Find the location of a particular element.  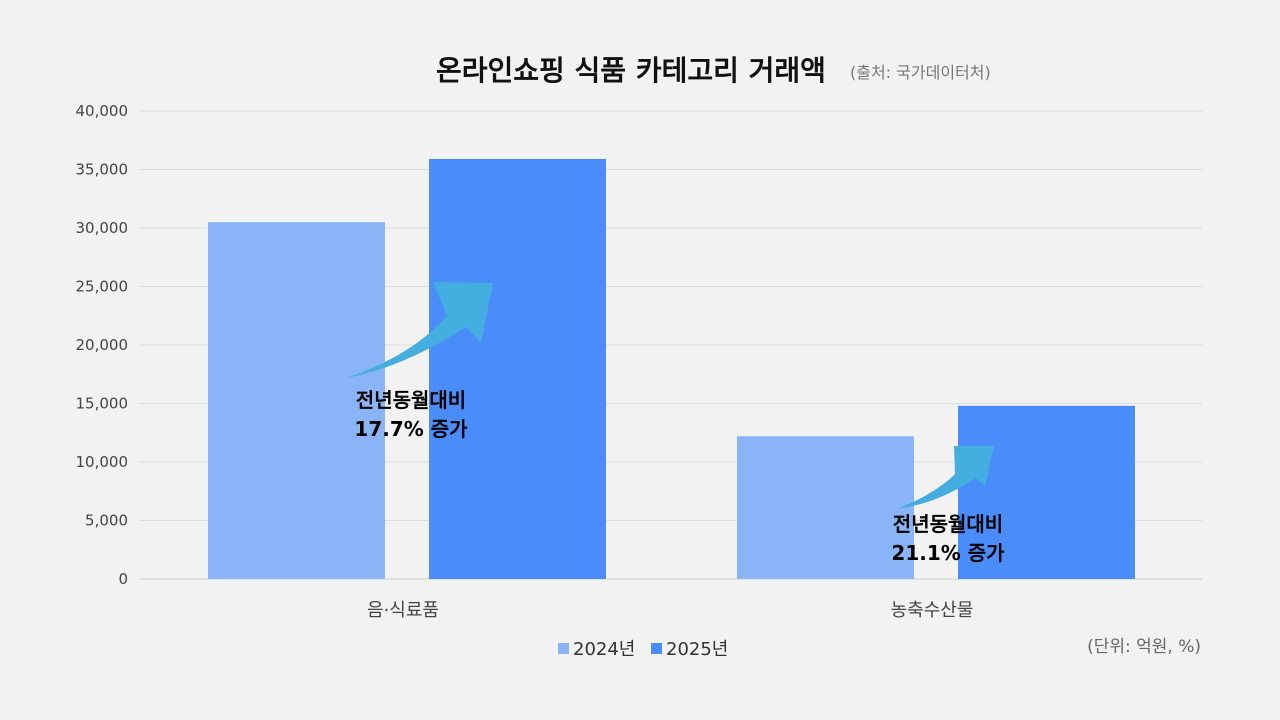

y-tick-label: 25,000 is located at coordinates (102, 287).